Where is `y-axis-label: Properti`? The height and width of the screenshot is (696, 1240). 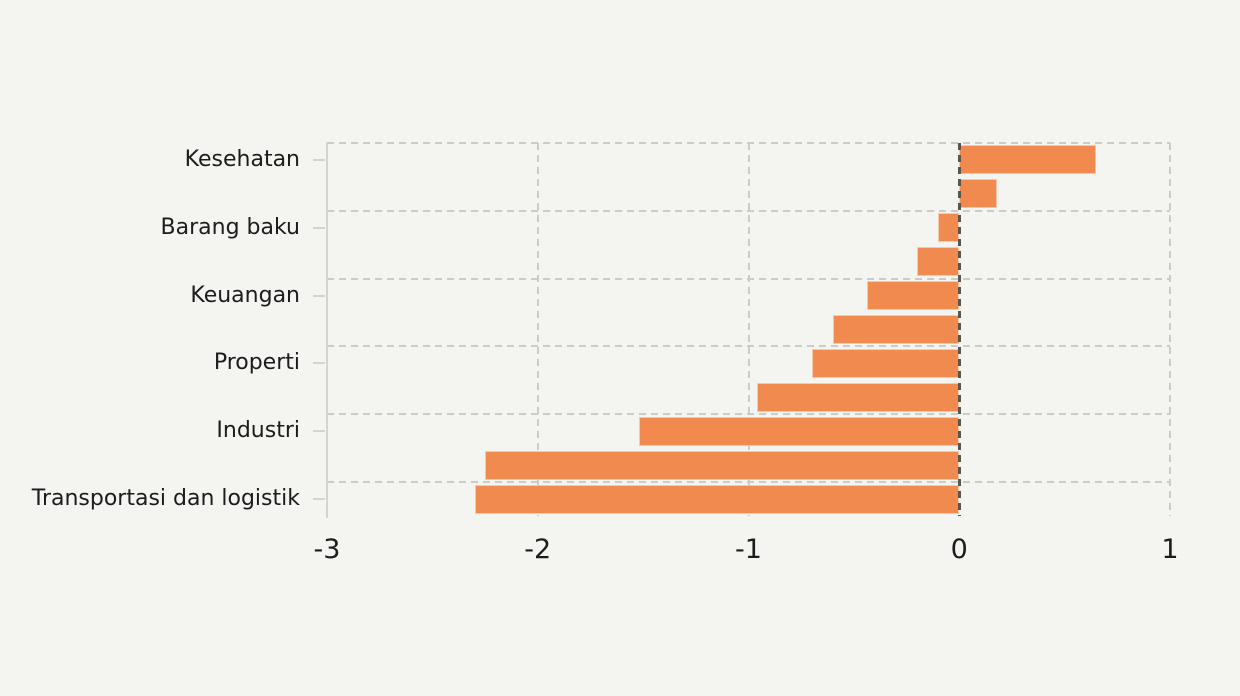
y-axis-label: Properti is located at coordinates (256, 363).